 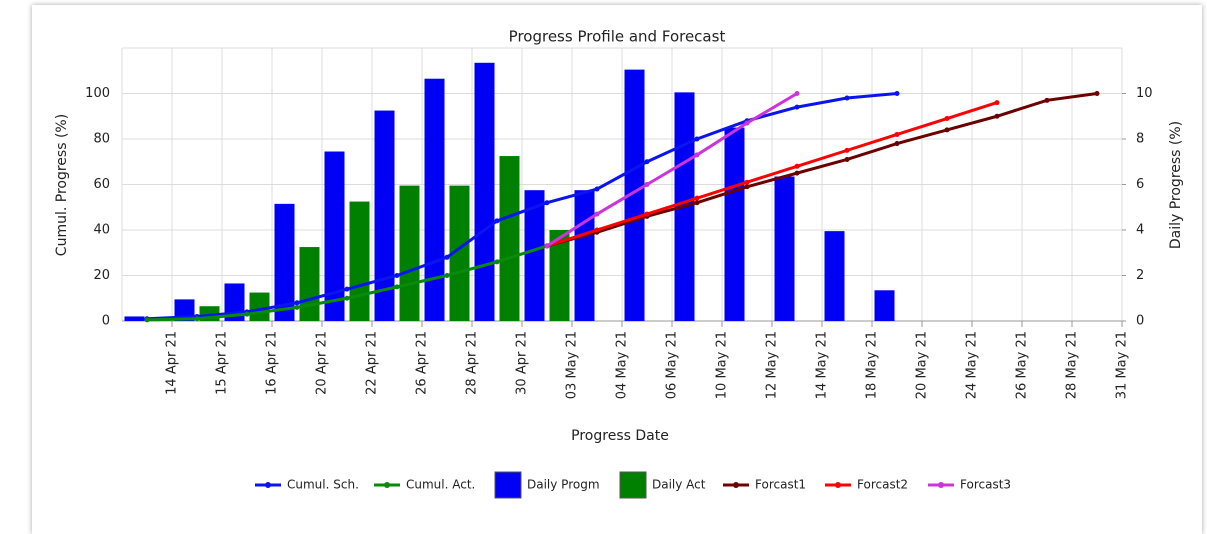 What do you see at coordinates (101, 230) in the screenshot?
I see `y-tick-label: 40` at bounding box center [101, 230].